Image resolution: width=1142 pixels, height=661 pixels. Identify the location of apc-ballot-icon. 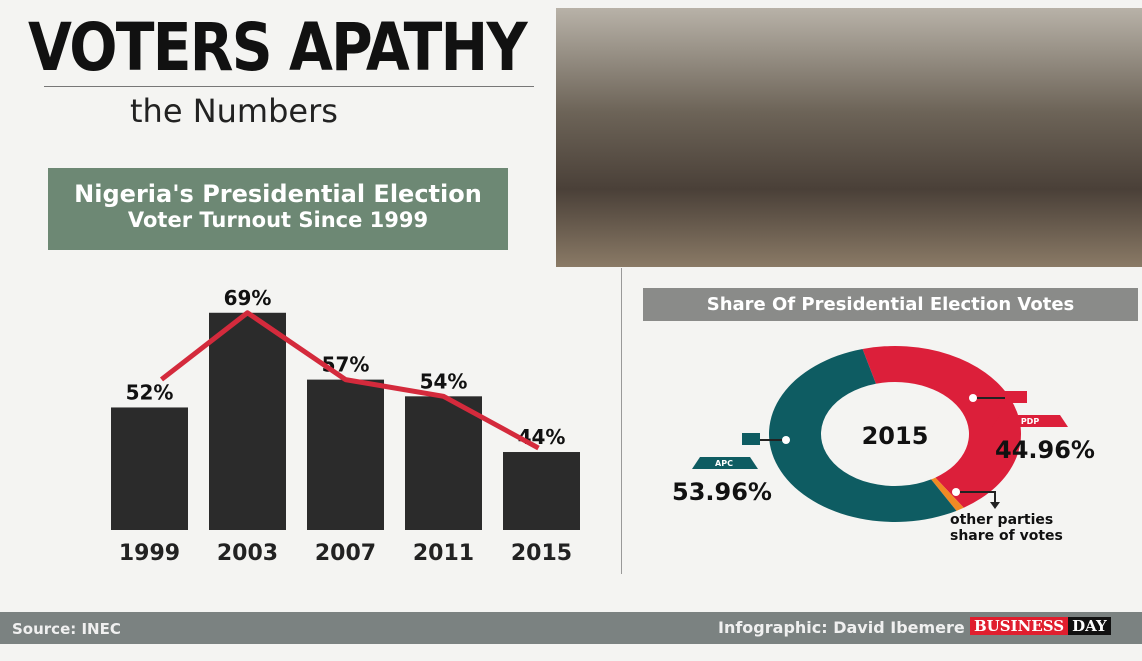
(751, 439).